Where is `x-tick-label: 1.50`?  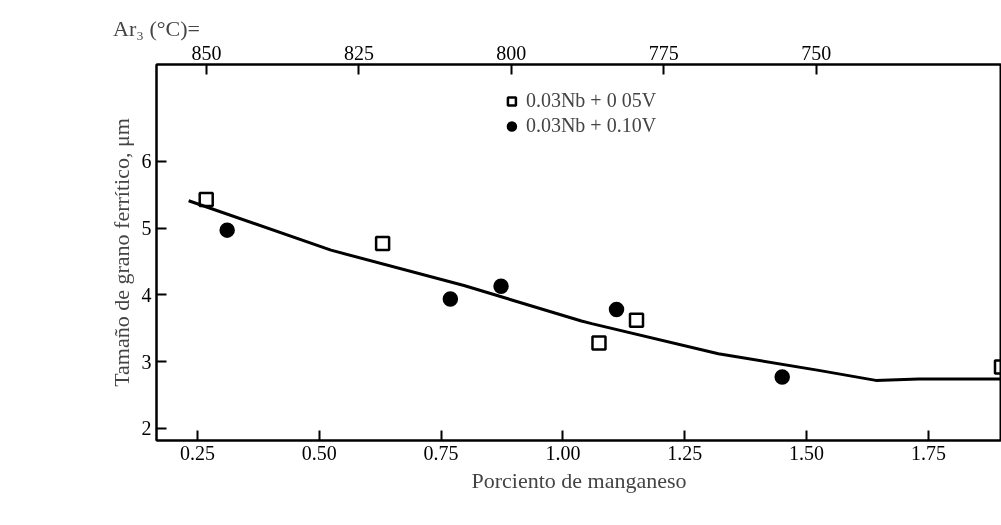 x-tick-label: 1.50 is located at coordinates (807, 452).